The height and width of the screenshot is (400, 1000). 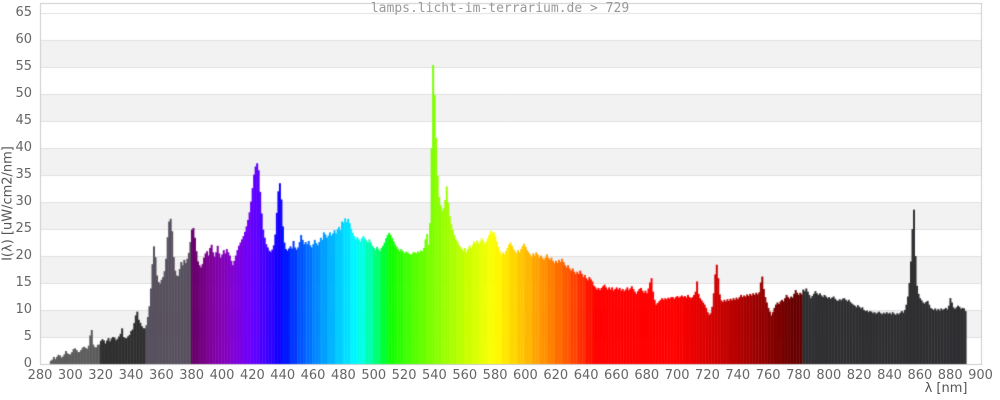 I want to click on x-tick-label: 480, so click(x=343, y=375).